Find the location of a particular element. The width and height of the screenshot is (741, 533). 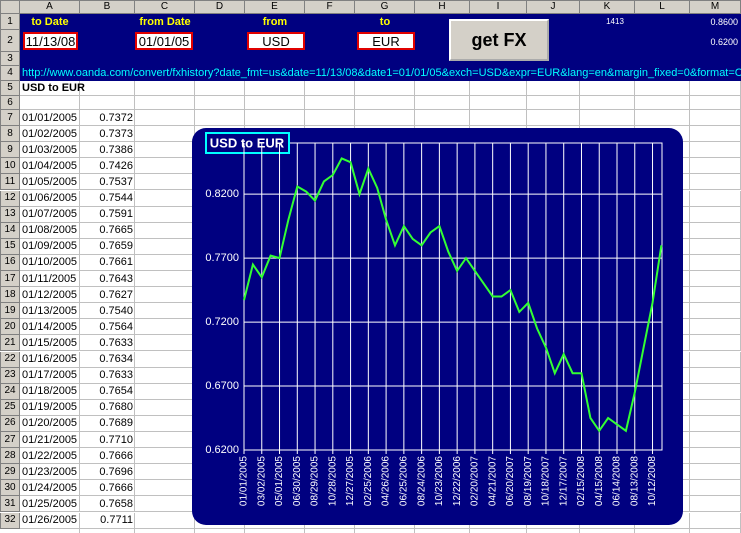

row-header: 32 is located at coordinates (10, 520).